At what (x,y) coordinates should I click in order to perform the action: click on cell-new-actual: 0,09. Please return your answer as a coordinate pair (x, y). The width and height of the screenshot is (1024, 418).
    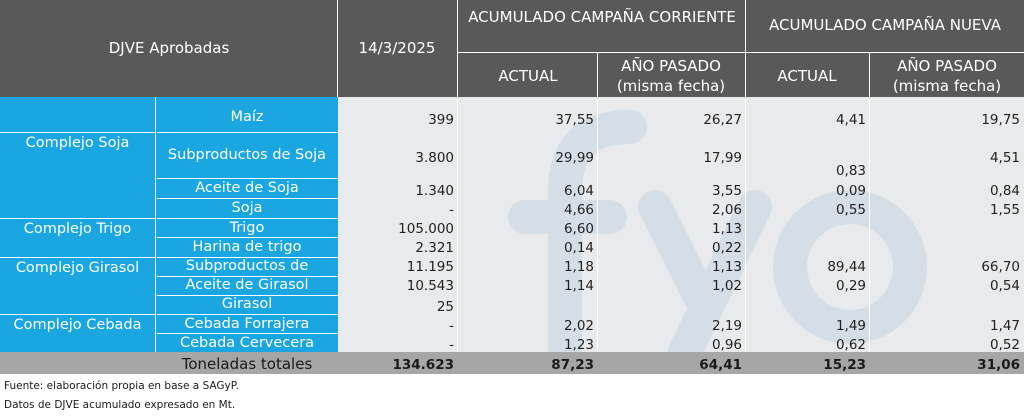
    Looking at the image, I should click on (850, 191).